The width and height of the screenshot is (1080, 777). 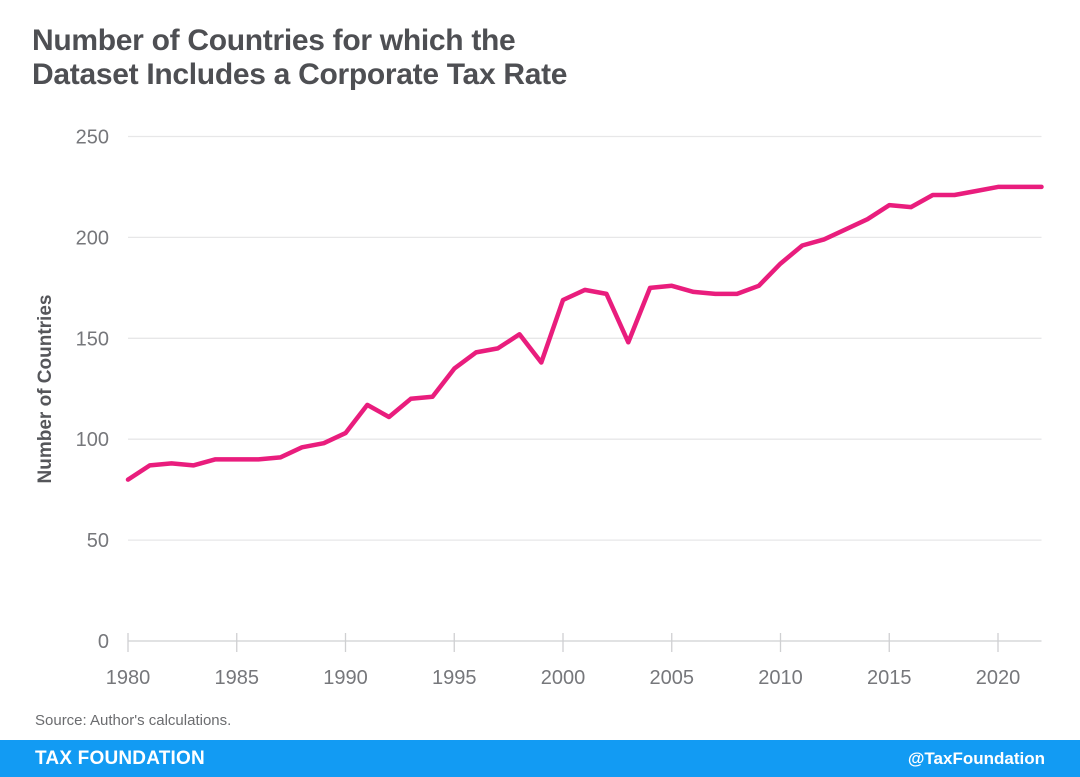 What do you see at coordinates (128, 678) in the screenshot?
I see `x-tick-label: 1980` at bounding box center [128, 678].